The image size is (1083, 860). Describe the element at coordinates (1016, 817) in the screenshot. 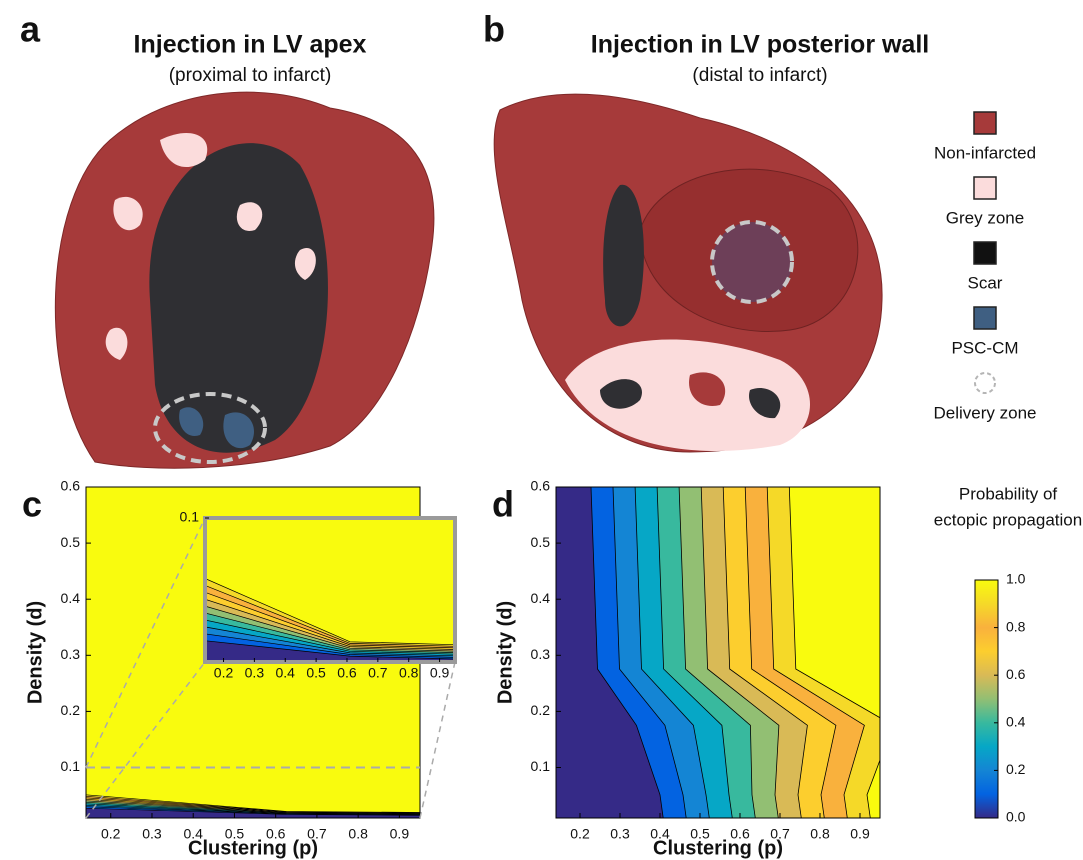

I see `colorbar-tick-label: 0.0` at that location.